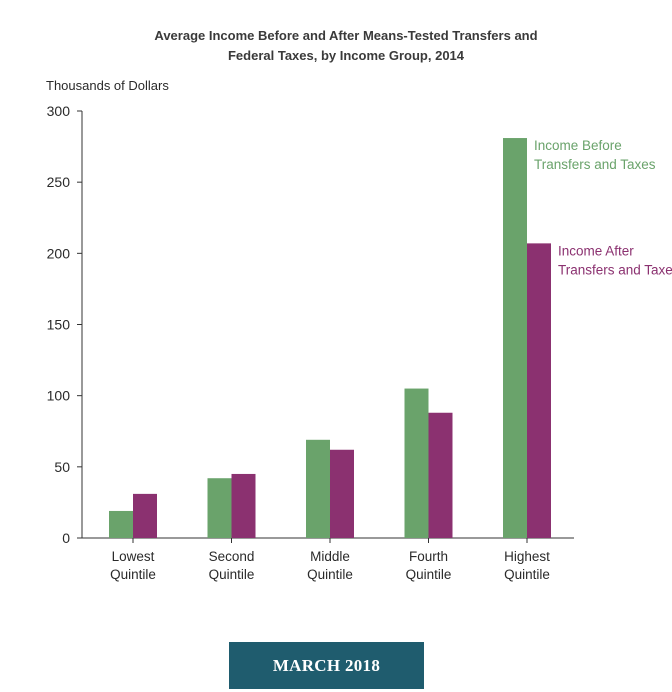 The width and height of the screenshot is (672, 692). I want to click on y-tick-label: 50, so click(62, 467).